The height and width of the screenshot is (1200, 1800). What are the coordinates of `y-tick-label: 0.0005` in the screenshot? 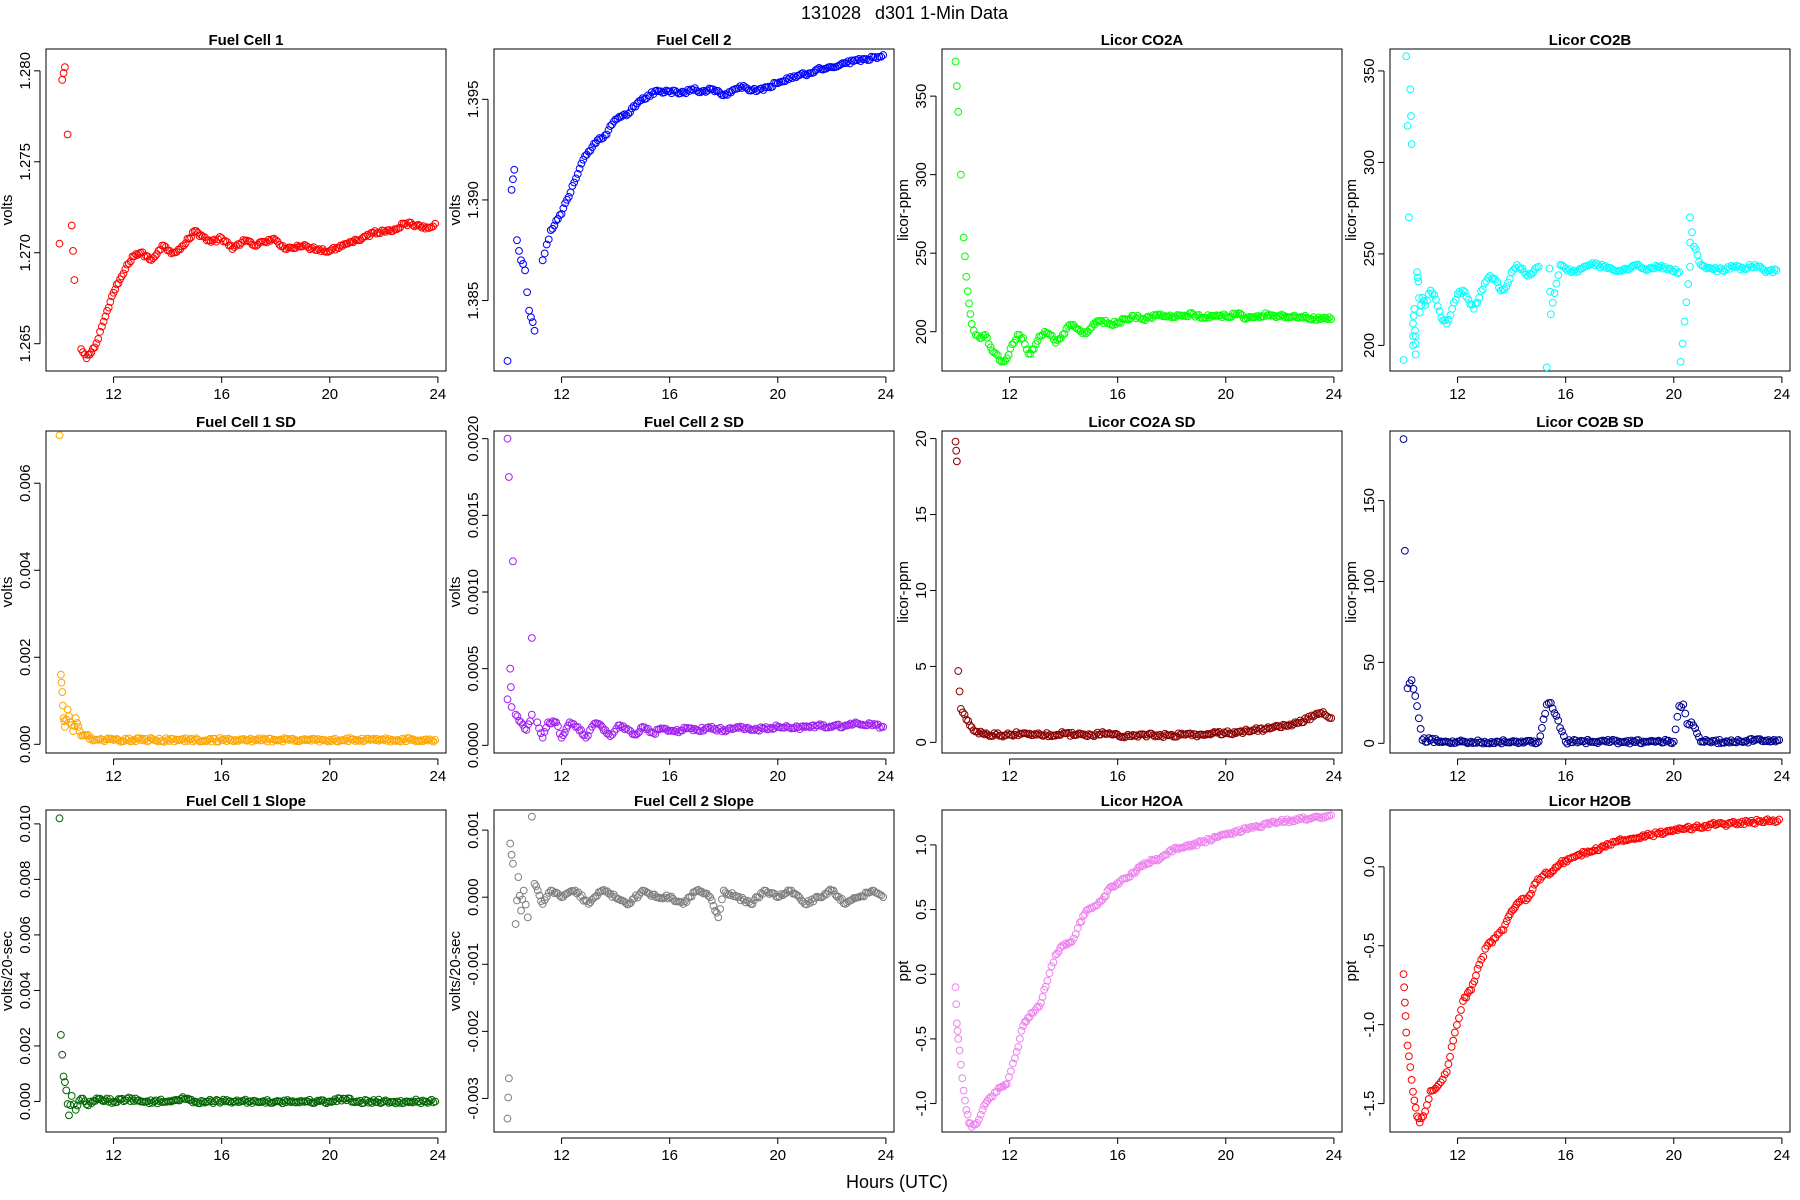 It's located at (473, 669).